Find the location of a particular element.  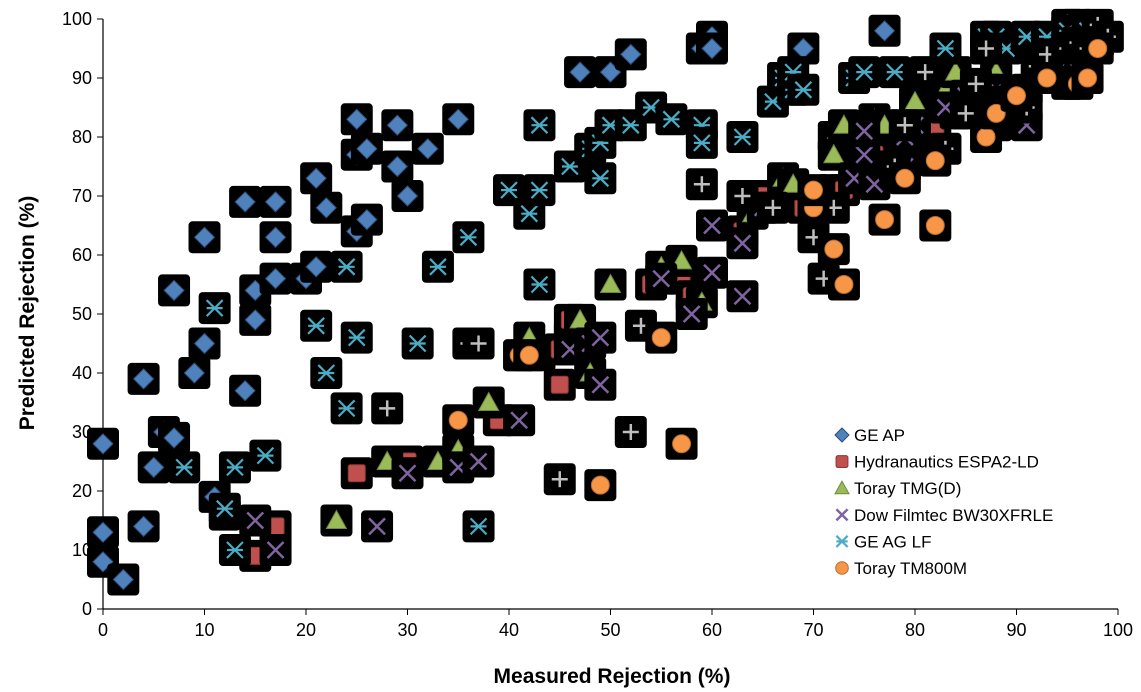

y-axis-title: Predicted Rejection (%) is located at coordinates (27, 313).